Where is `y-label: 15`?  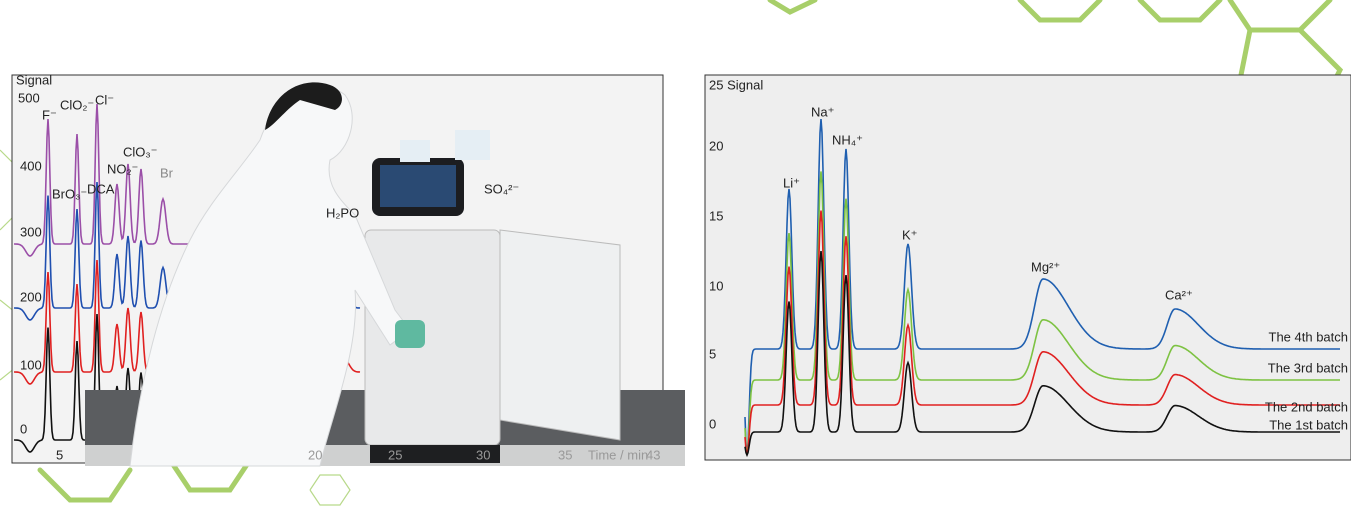
y-label: 15 is located at coordinates (716, 215).